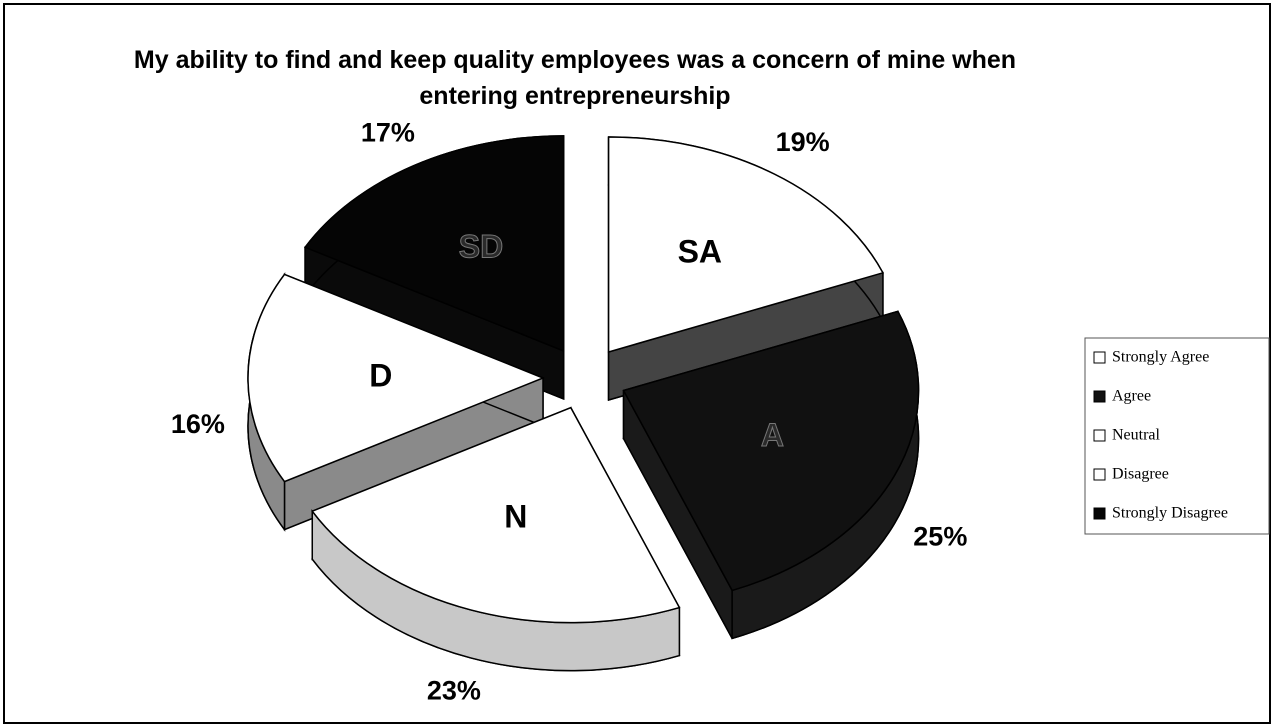 The width and height of the screenshot is (1274, 727). Describe the element at coordinates (515, 516) in the screenshot. I see `slice-label: N` at that location.